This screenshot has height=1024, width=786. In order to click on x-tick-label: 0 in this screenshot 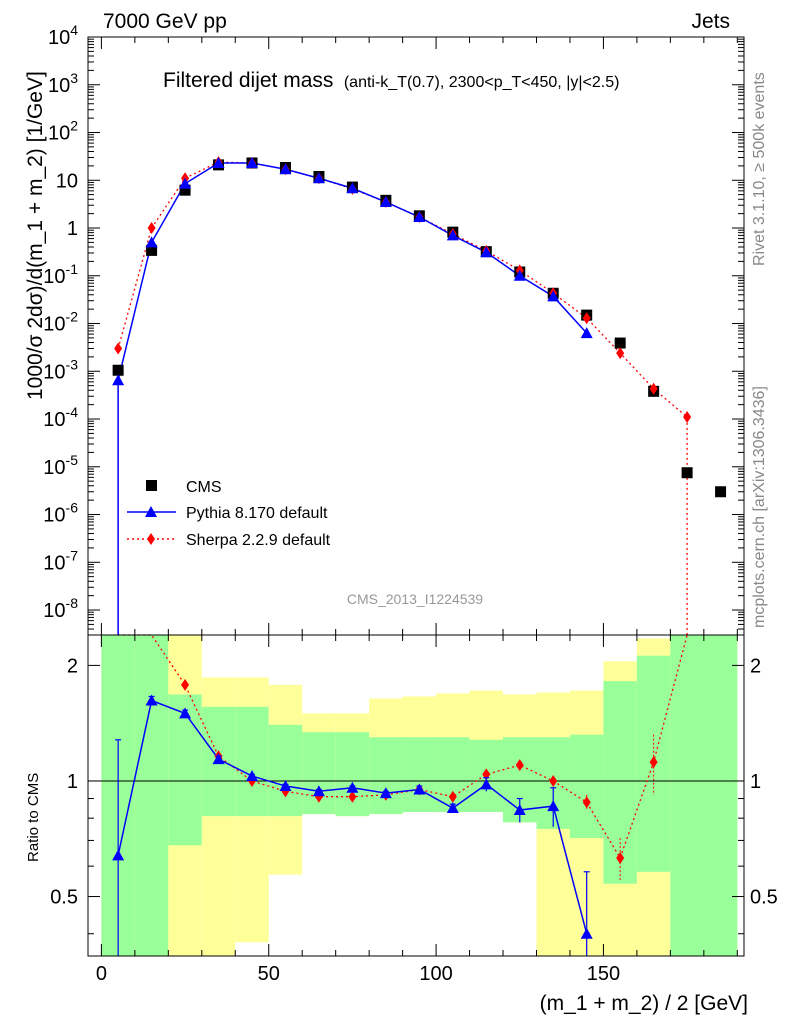, I will do `click(101, 974)`.